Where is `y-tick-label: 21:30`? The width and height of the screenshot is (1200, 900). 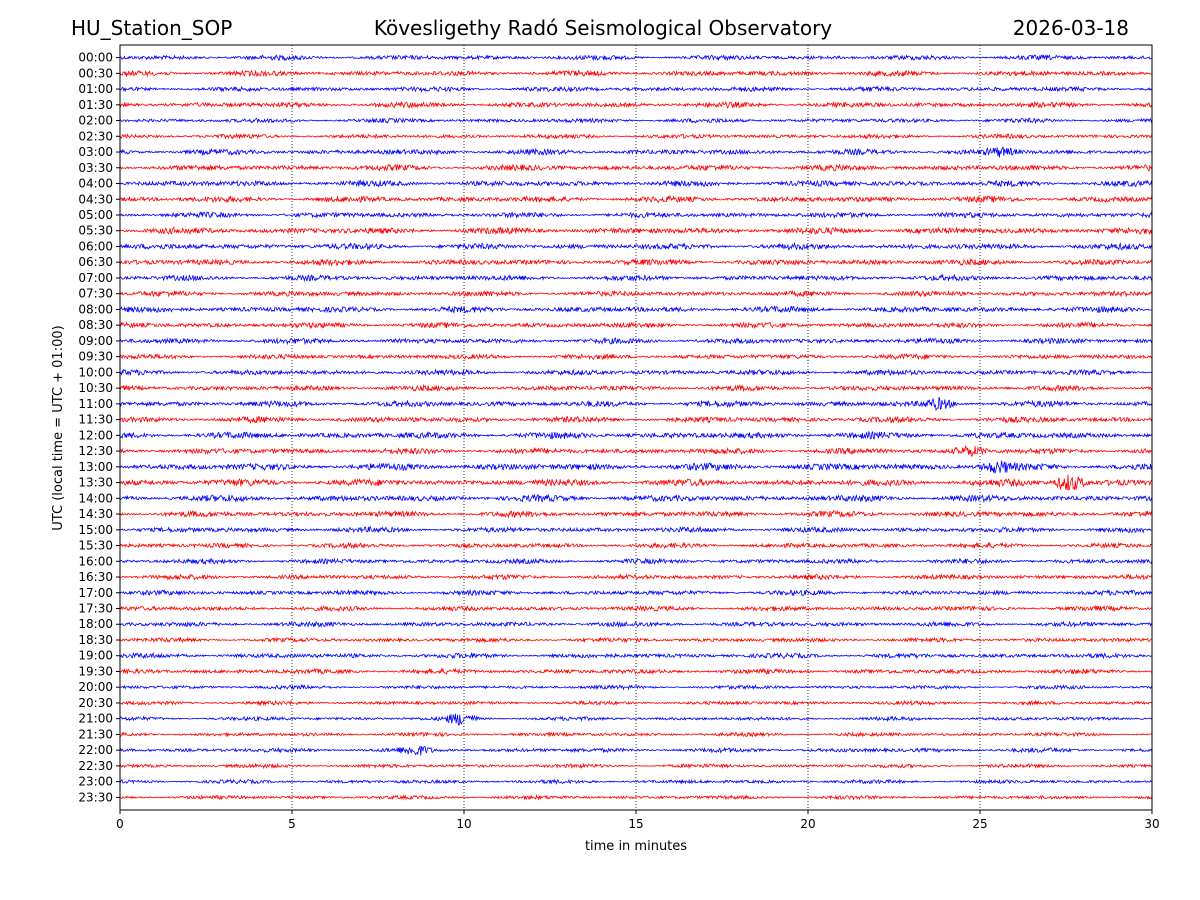 y-tick-label: 21:30 is located at coordinates (95, 734).